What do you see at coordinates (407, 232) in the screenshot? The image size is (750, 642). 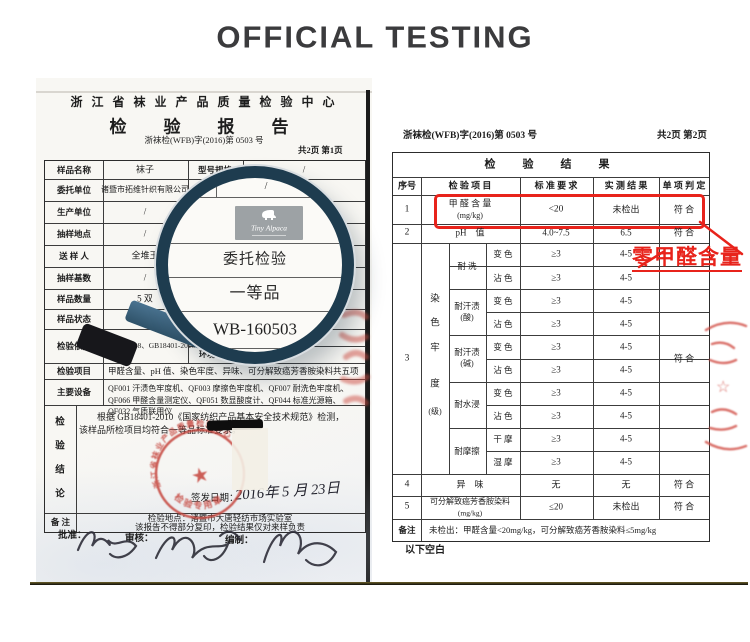 I see `row-no: 2` at bounding box center [407, 232].